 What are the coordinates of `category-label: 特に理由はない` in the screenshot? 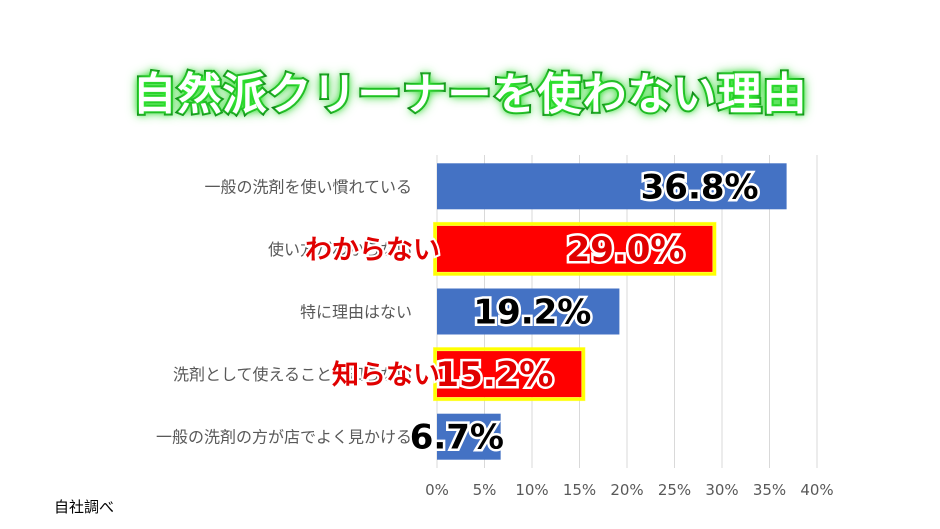 It's located at (356, 312).